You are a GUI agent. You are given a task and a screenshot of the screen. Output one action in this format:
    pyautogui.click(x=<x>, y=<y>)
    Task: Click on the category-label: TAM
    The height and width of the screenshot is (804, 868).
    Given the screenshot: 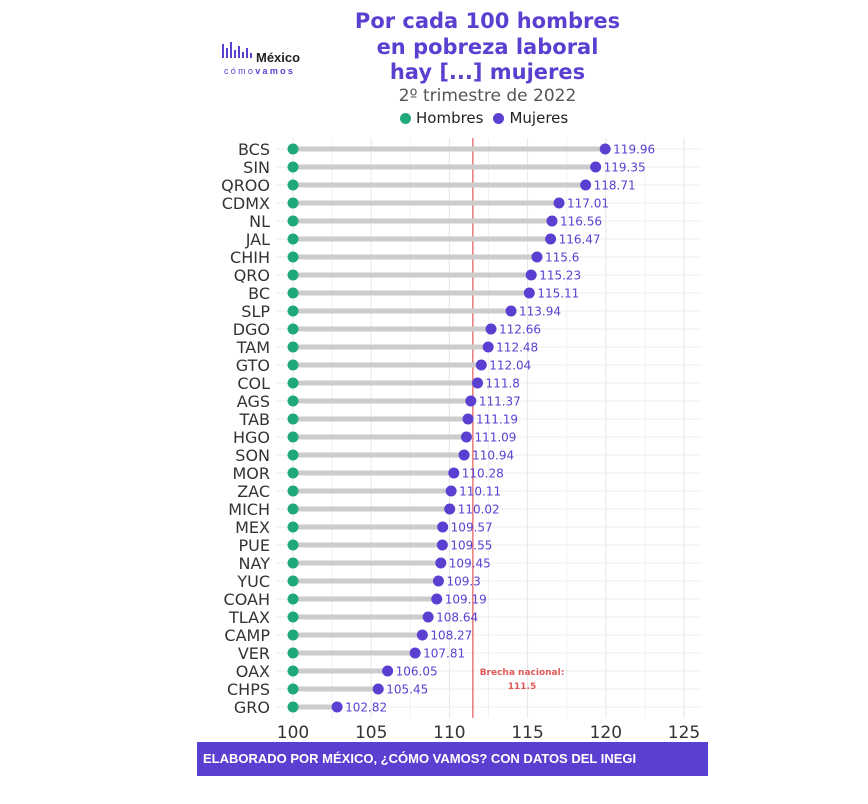 What is the action you would take?
    pyautogui.click(x=253, y=347)
    